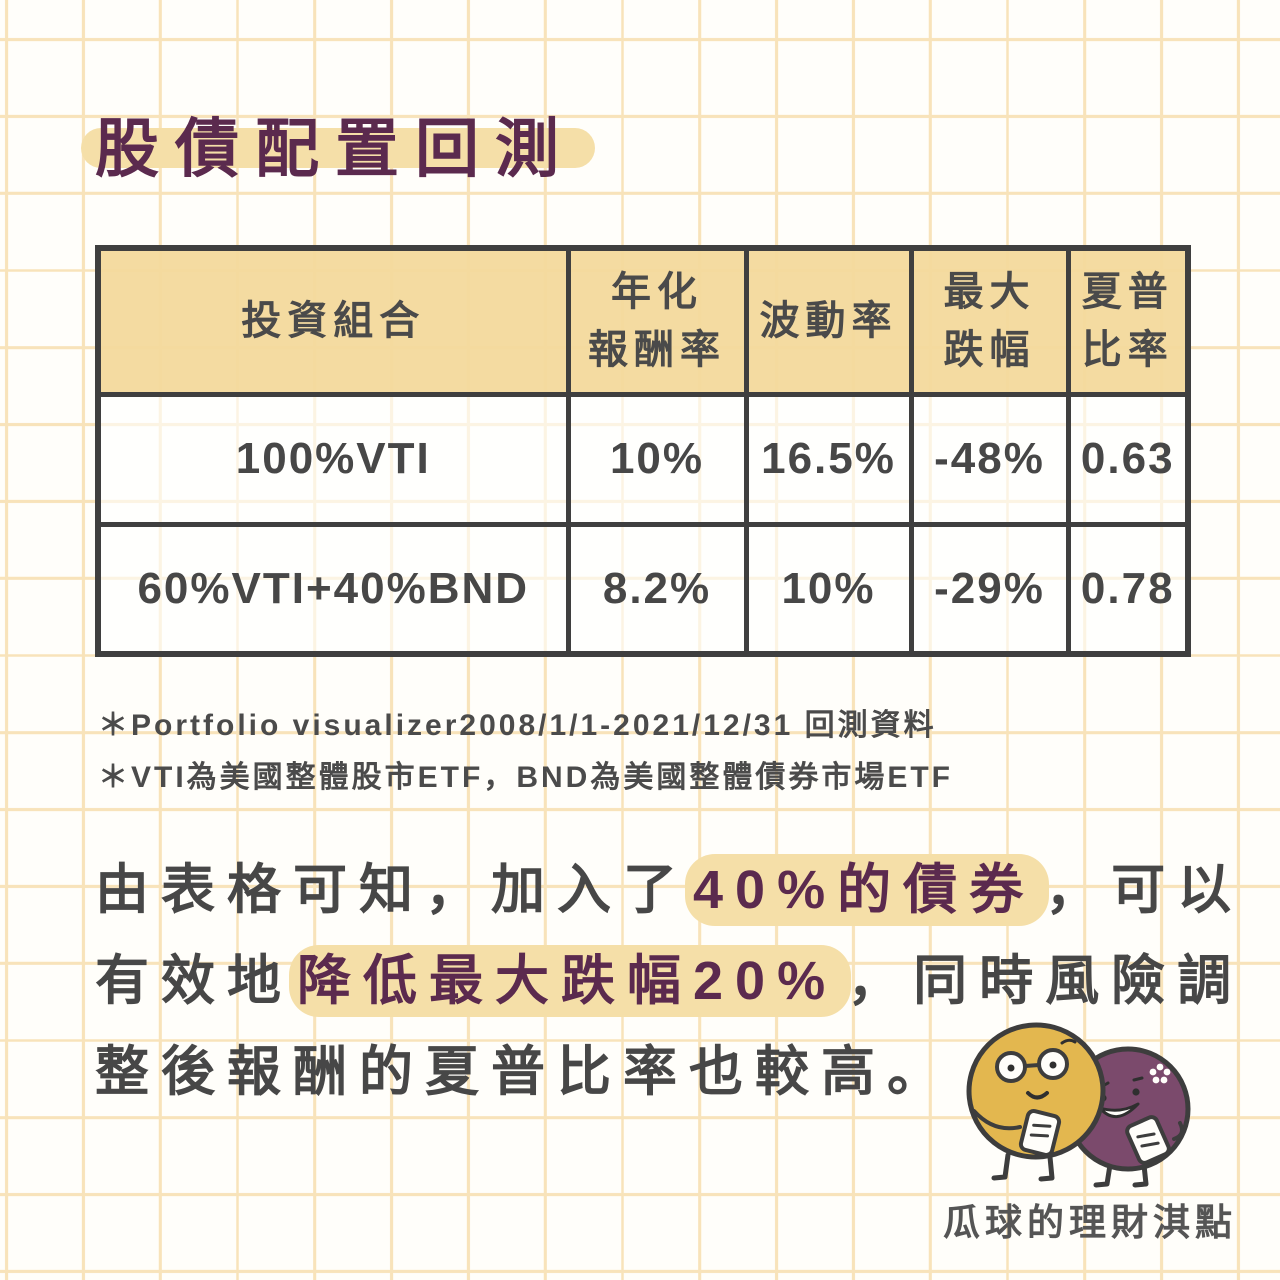 The height and width of the screenshot is (1280, 1280). Describe the element at coordinates (1160, 1073) in the screenshot. I see `flower-icon` at that location.